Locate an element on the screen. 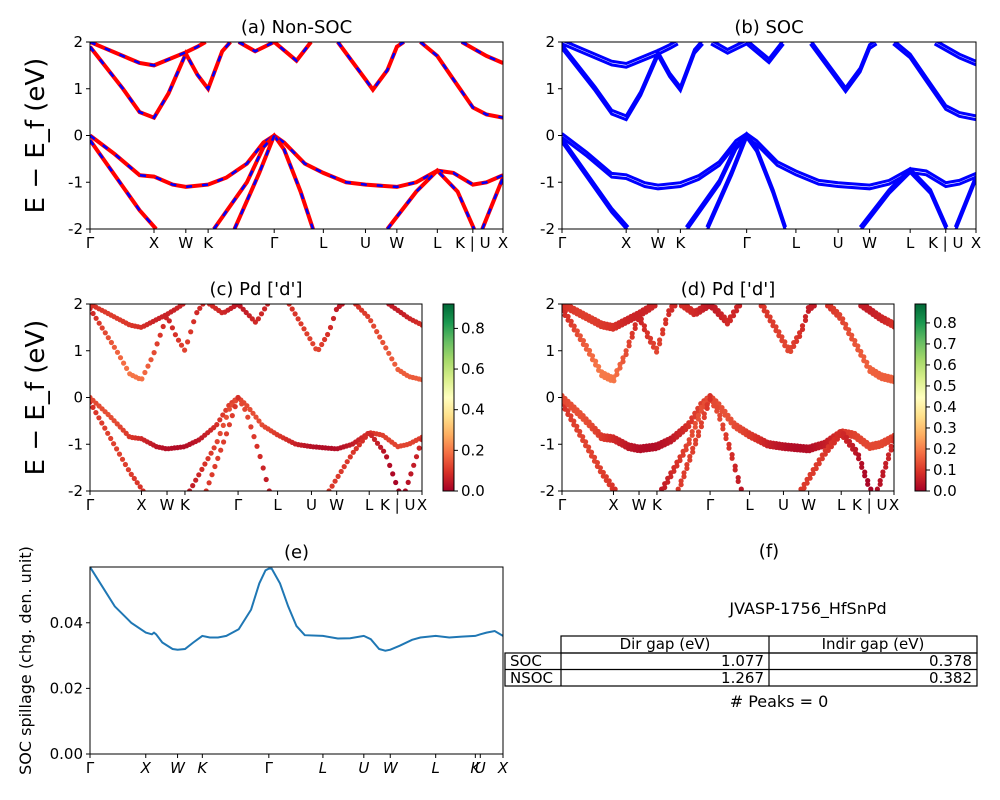 The image size is (1000, 800). panel-a-ylabel: E − E_f (eV) is located at coordinates (36, 136).